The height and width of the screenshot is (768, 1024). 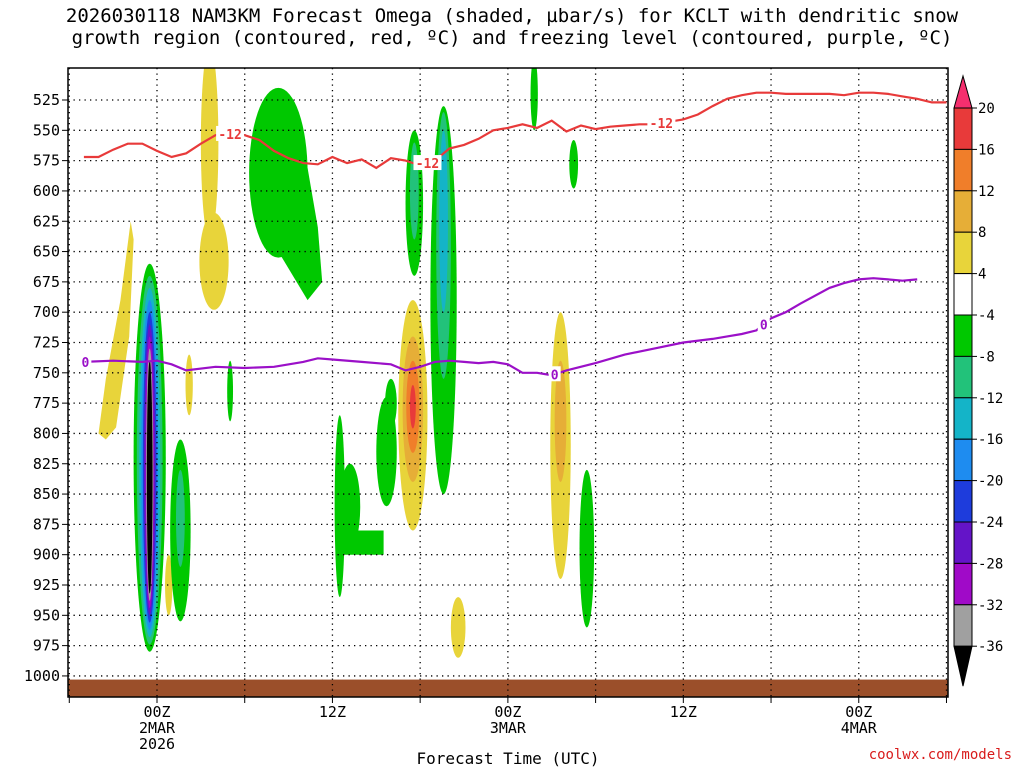 I want to click on colorbar-label: -24, so click(x=990, y=523).